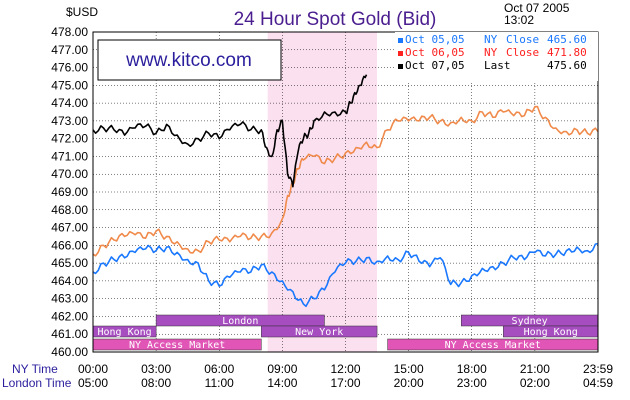 The width and height of the screenshot is (630, 400). What do you see at coordinates (69, 156) in the screenshot?
I see `y-tick-label: 471.00` at bounding box center [69, 156].